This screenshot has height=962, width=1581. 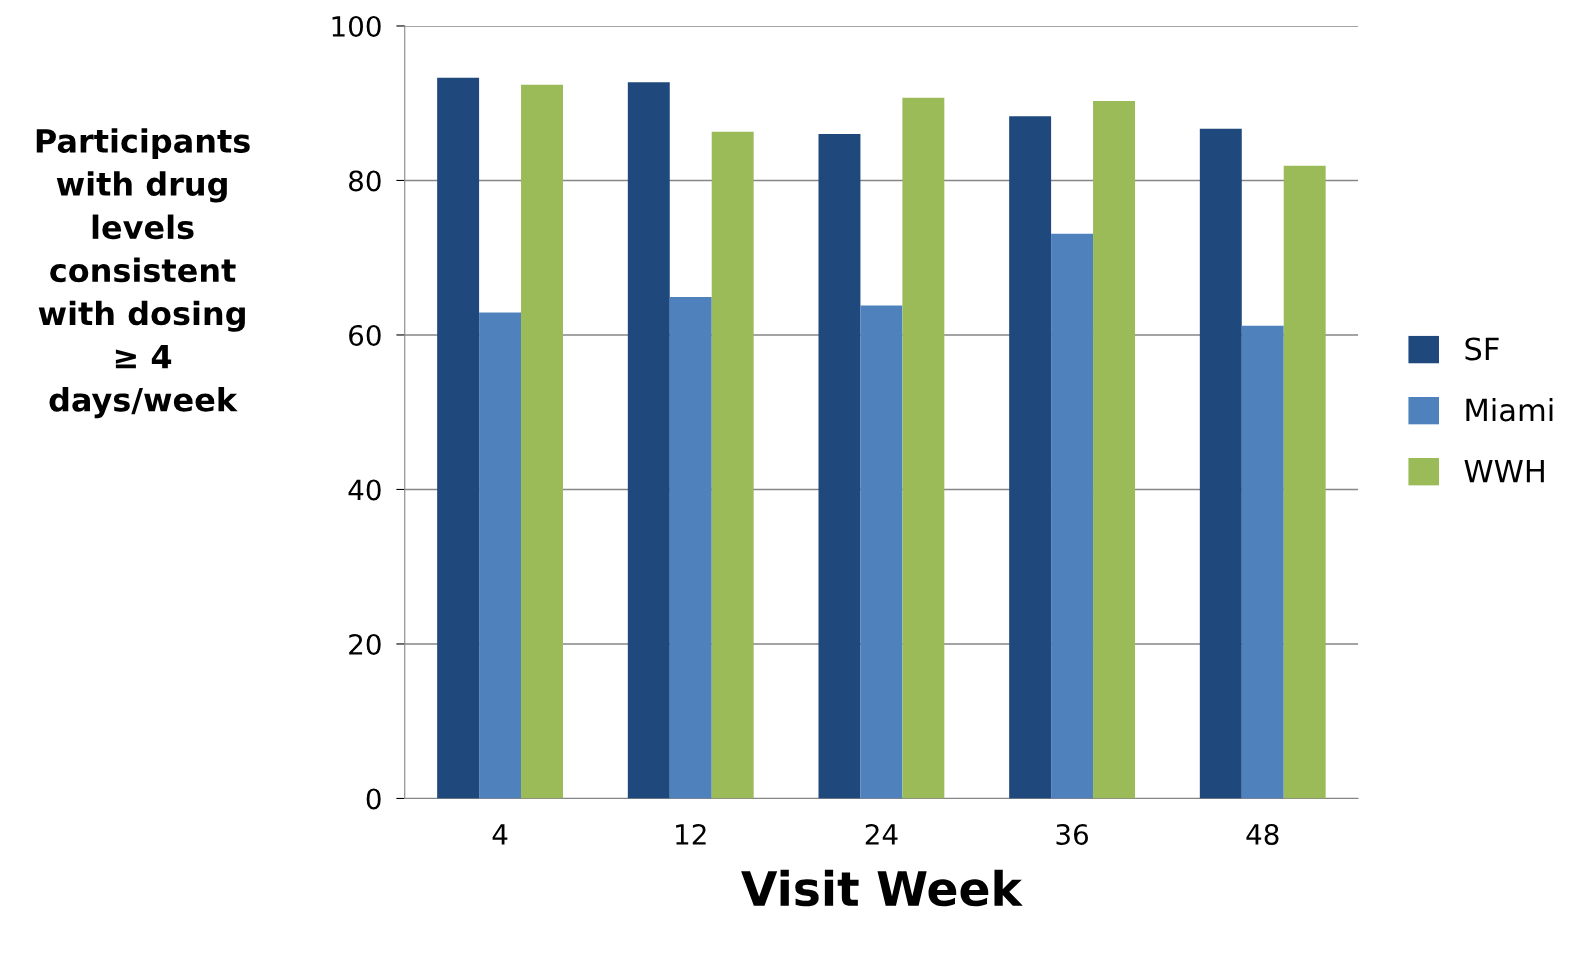 I want to click on x-tick-label: 24, so click(x=881, y=834).